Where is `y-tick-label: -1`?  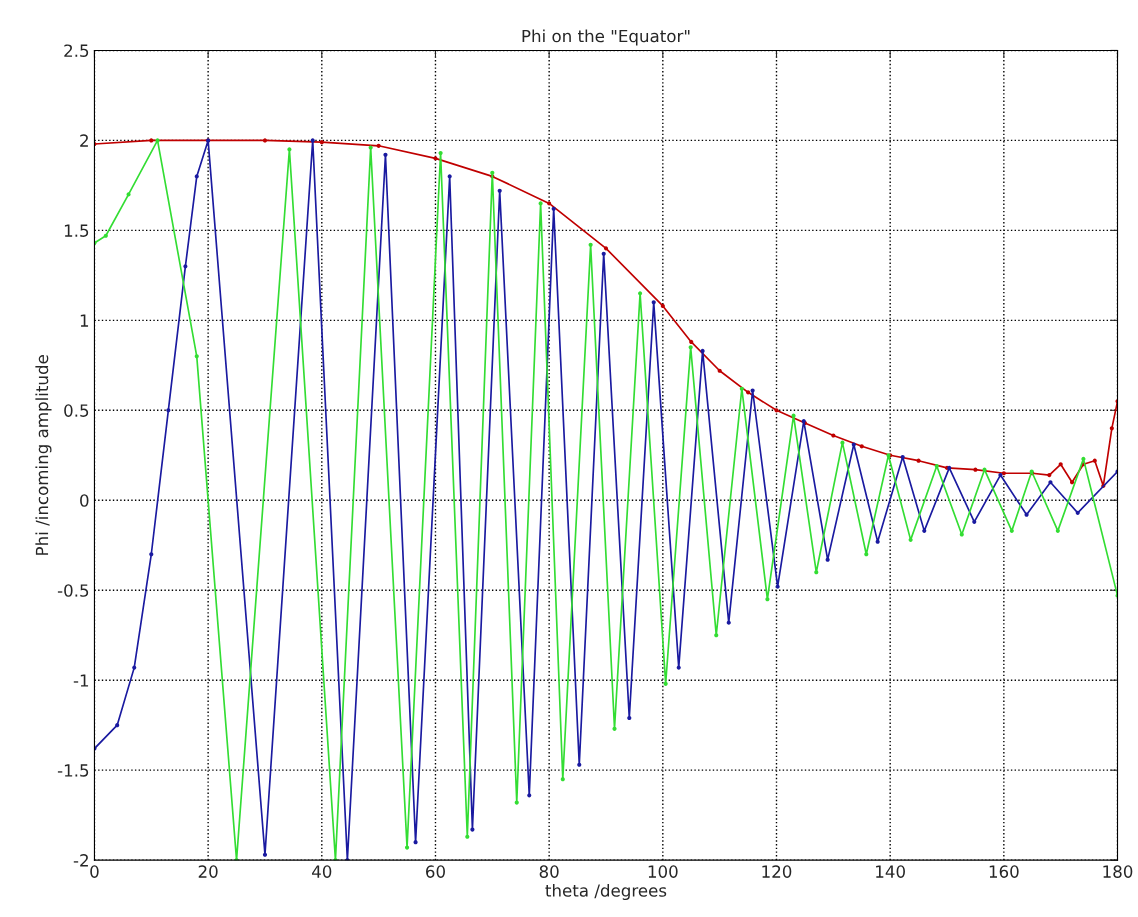 y-tick-label: -1 is located at coordinates (81, 680).